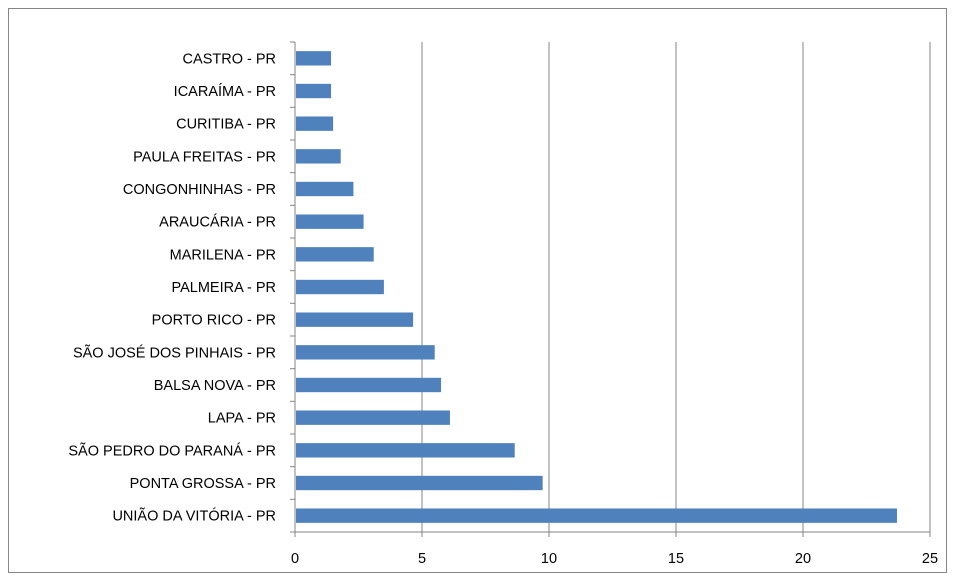 The height and width of the screenshot is (581, 955). What do you see at coordinates (194, 516) in the screenshot?
I see `category-label: UNIÃO DA VITÓRIA - PR` at bounding box center [194, 516].